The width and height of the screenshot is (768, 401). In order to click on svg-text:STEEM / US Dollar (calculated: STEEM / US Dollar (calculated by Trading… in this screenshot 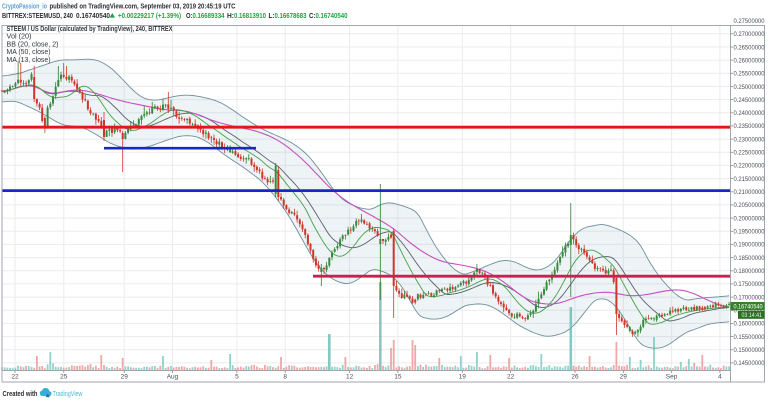, I will do `click(90, 29)`.